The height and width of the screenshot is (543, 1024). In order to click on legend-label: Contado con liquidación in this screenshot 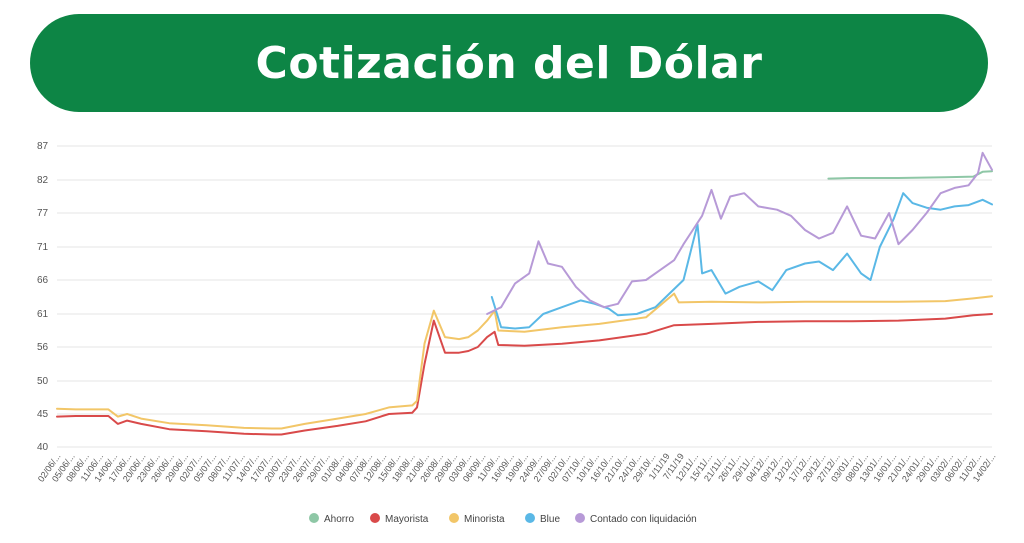, I will do `click(643, 519)`.